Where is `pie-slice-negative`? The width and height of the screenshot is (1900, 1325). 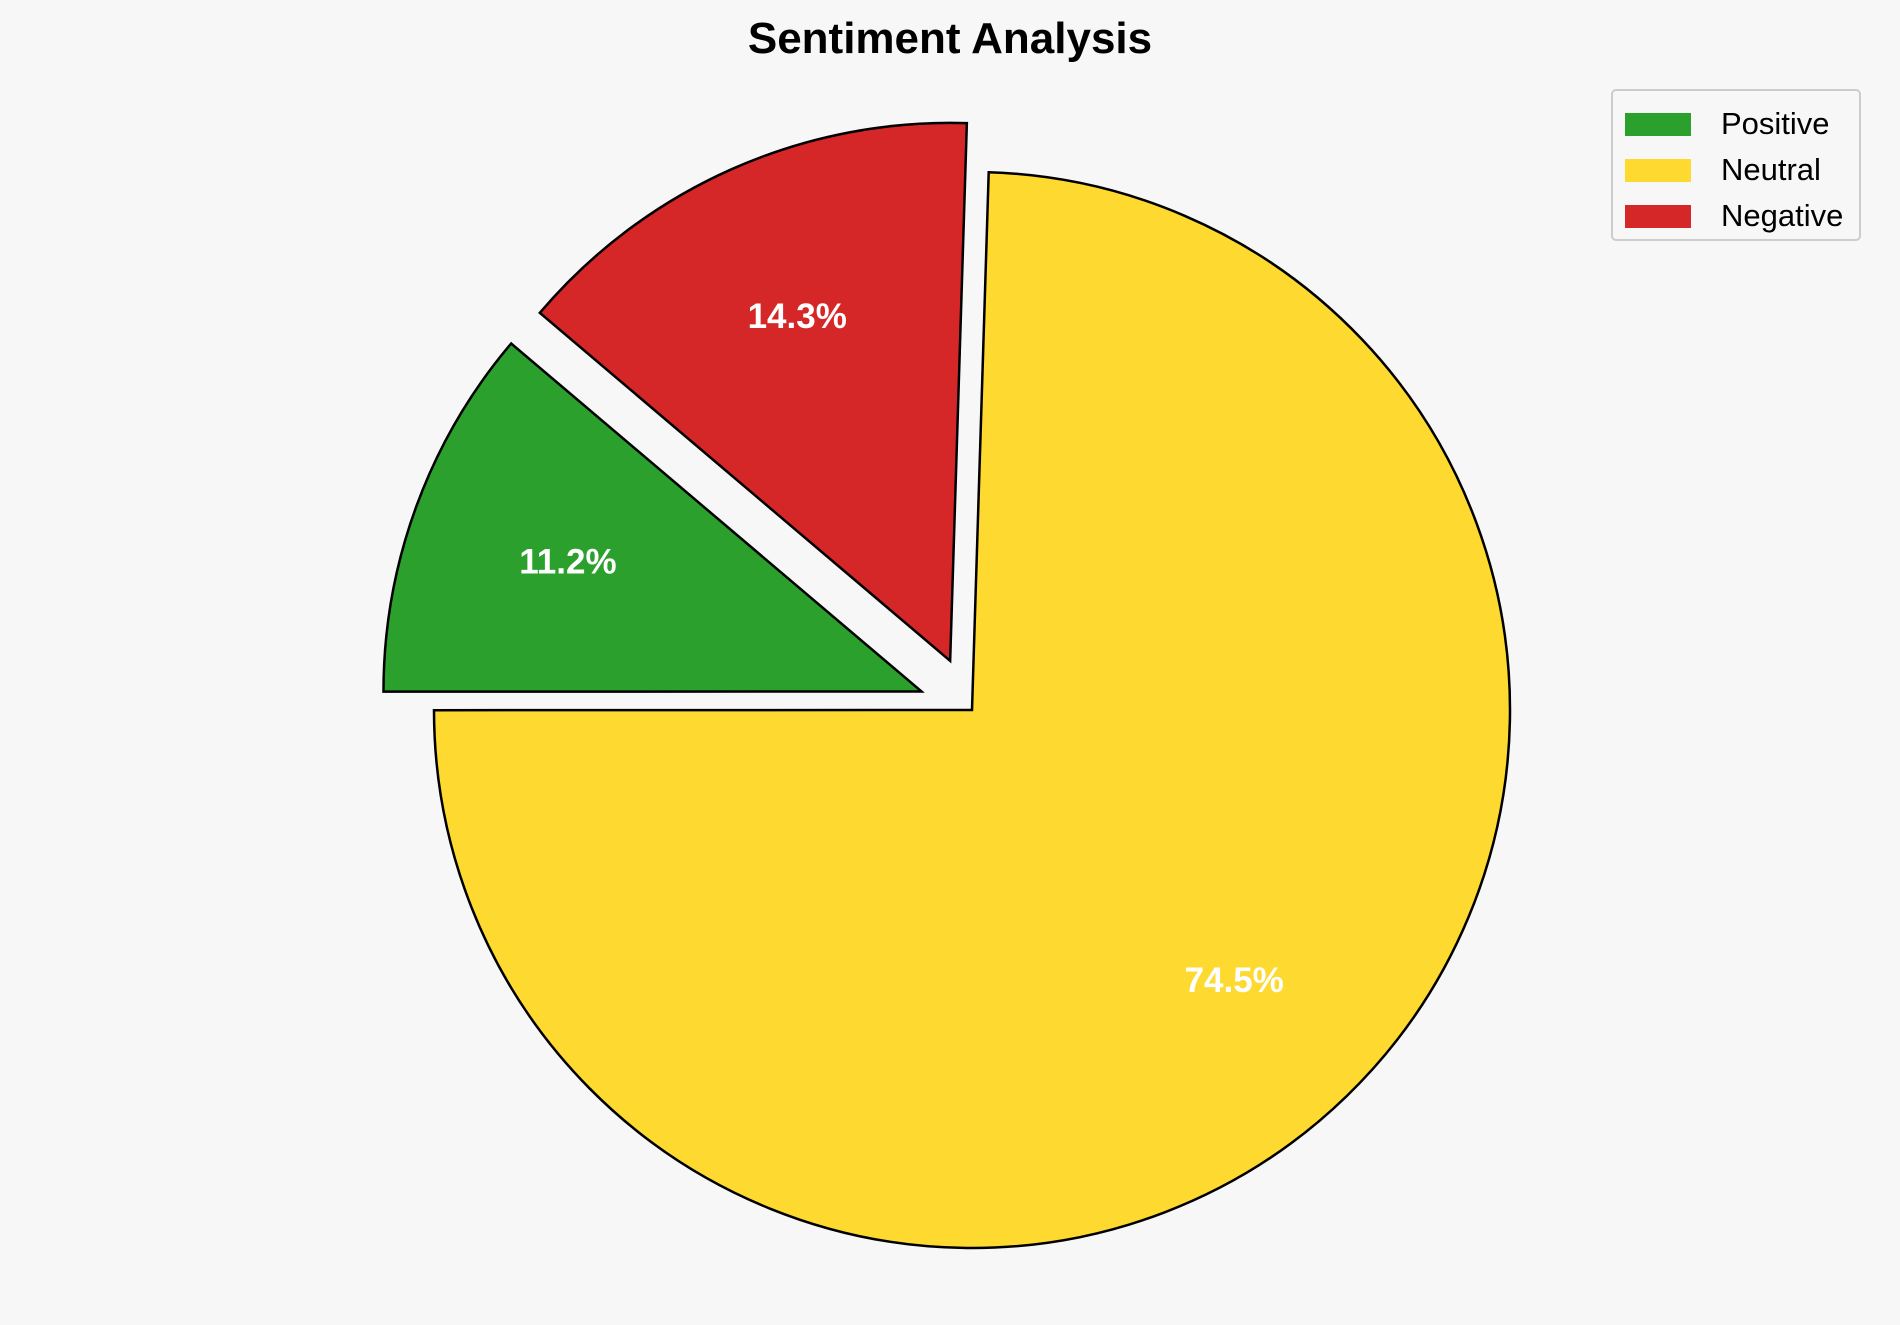
pie-slice-negative is located at coordinates (753, 392).